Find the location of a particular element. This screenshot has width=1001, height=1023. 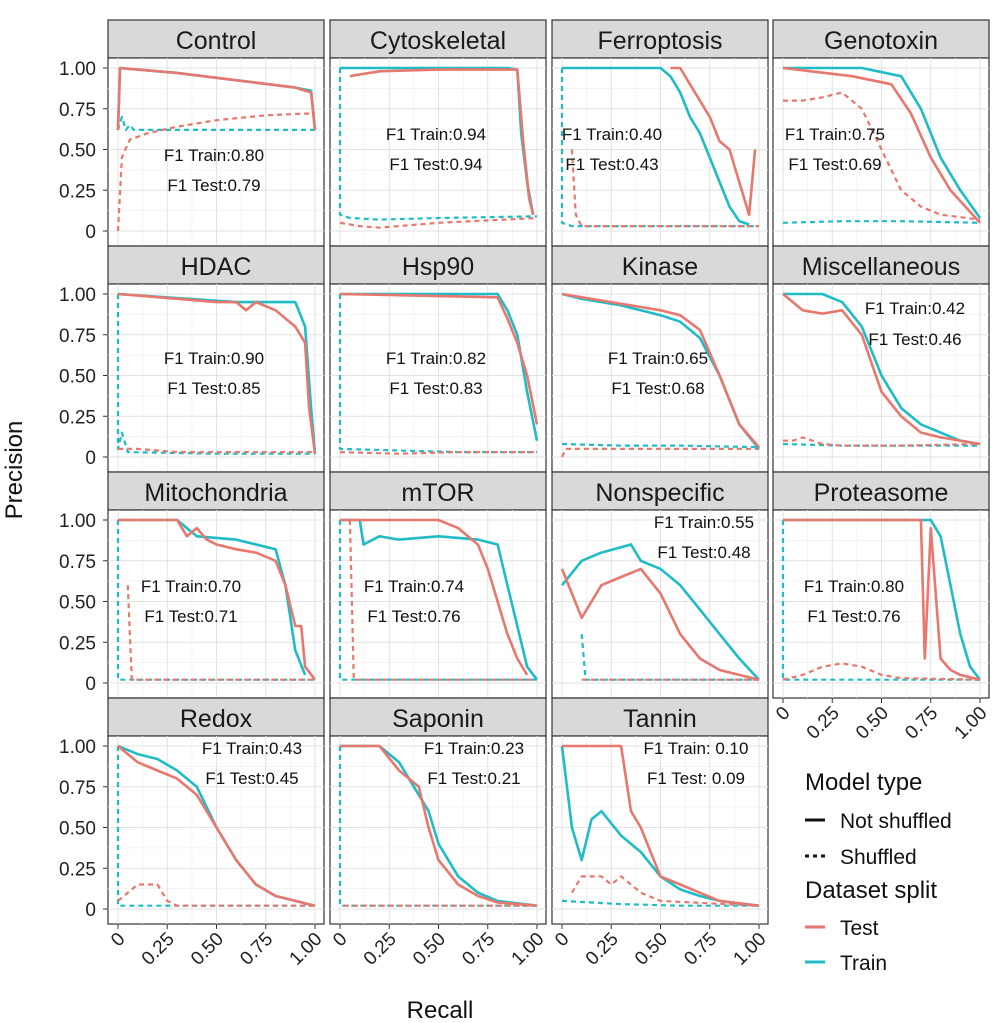

f1-train-annotation: F1 Train:0.42 is located at coordinates (915, 308).